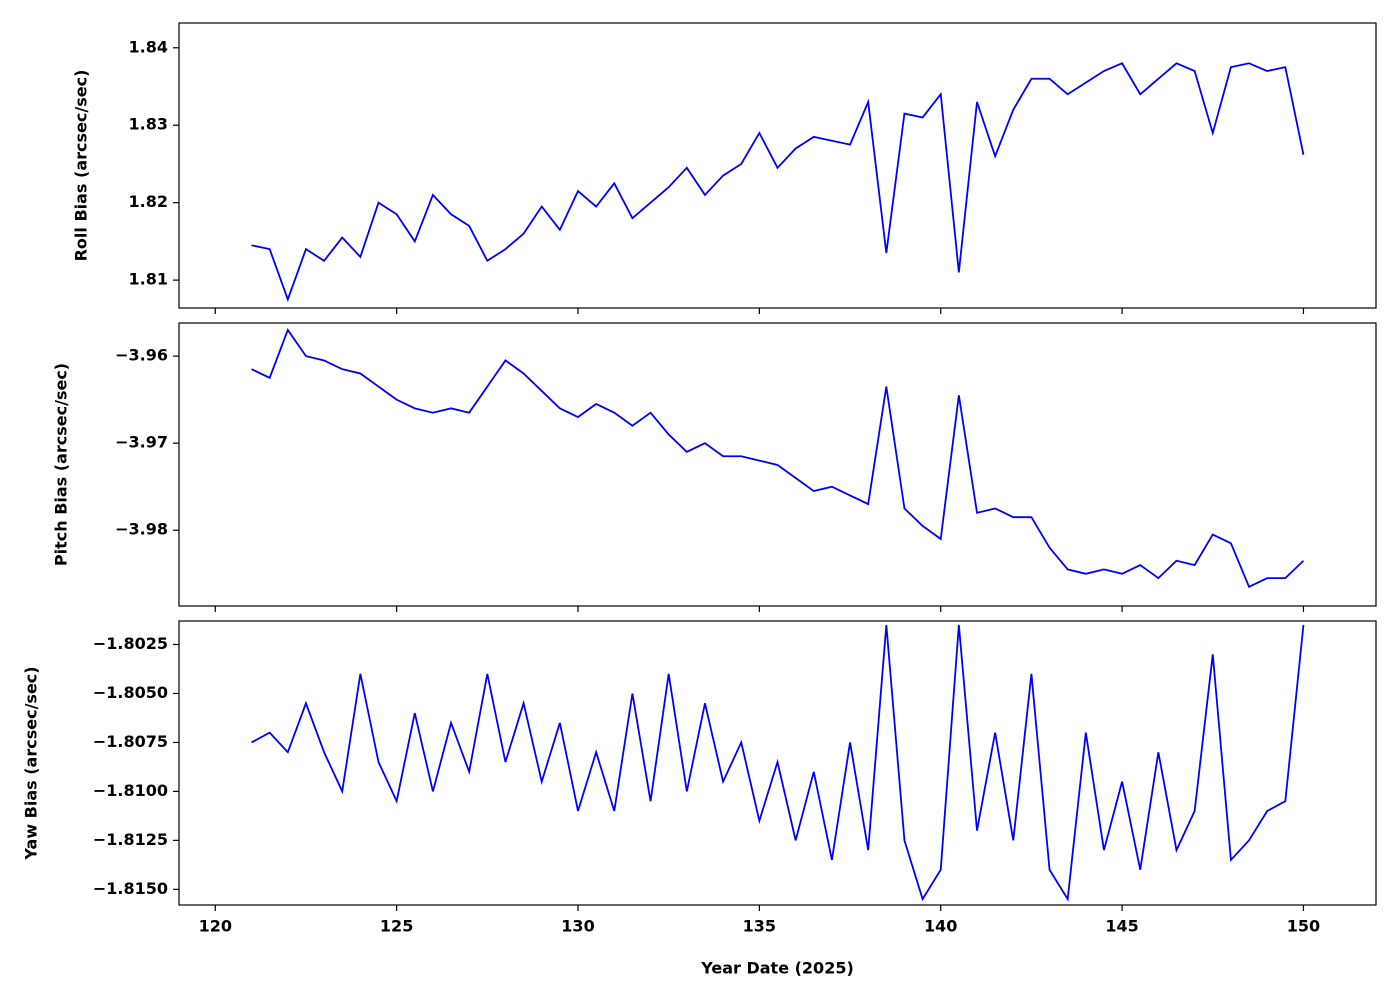  Describe the element at coordinates (1303, 926) in the screenshot. I see `x-tick-label: 150` at that location.